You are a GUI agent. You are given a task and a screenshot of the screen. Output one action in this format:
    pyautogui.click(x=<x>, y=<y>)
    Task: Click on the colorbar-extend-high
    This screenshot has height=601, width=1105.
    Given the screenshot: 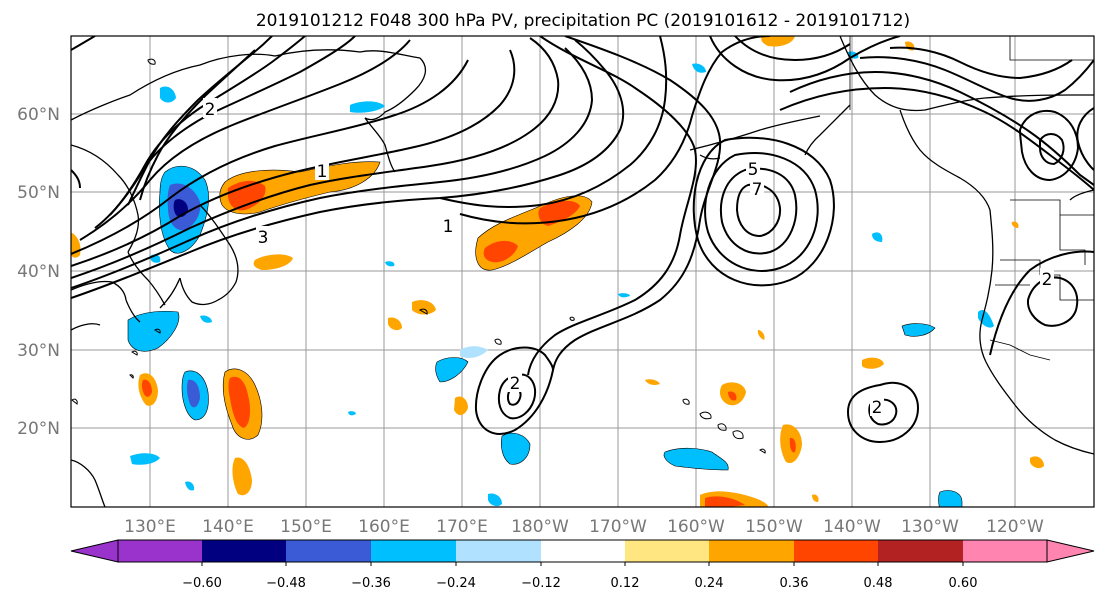 What is the action you would take?
    pyautogui.click(x=1070, y=551)
    